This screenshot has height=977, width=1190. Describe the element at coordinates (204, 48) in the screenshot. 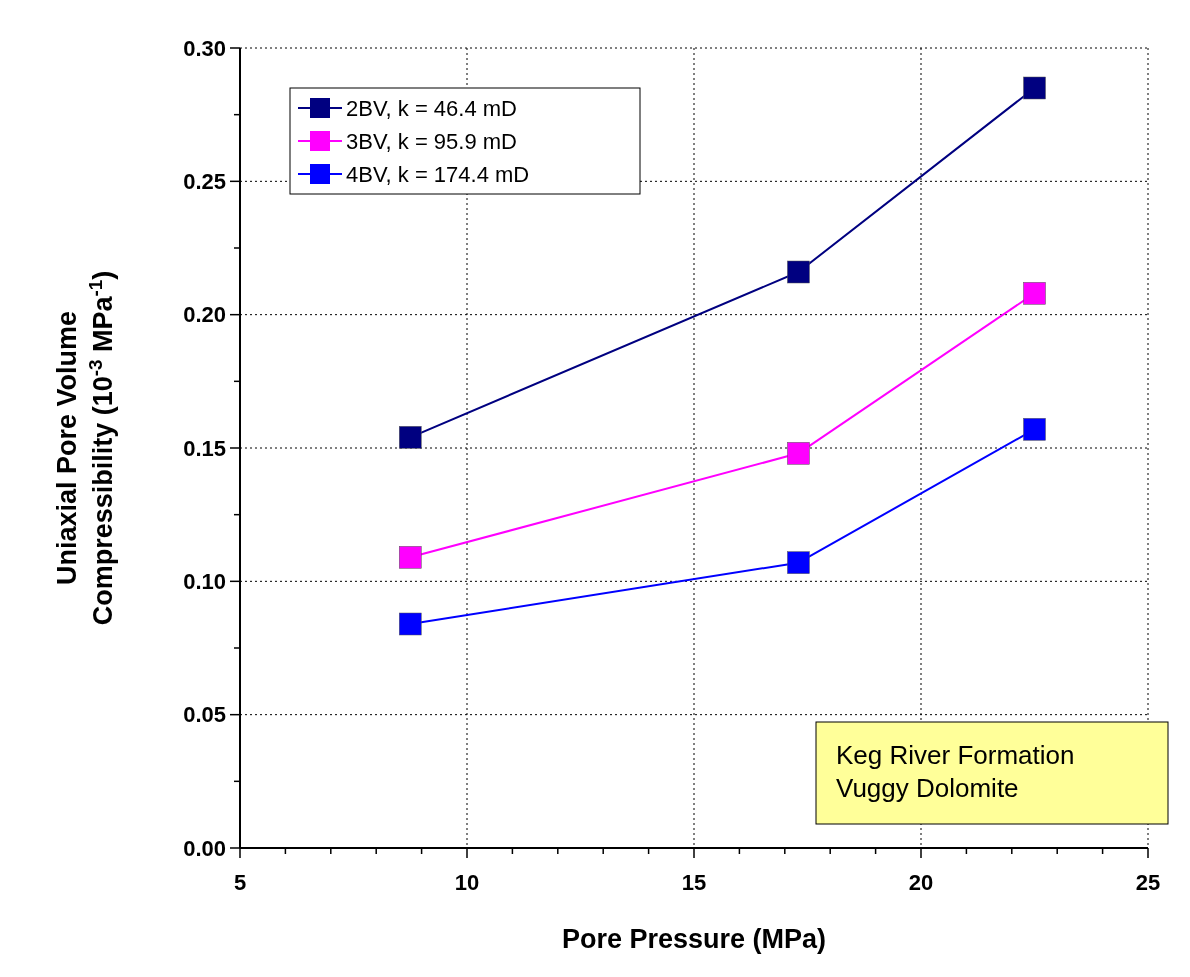

I see `y-tick-label: 0.30` at that location.